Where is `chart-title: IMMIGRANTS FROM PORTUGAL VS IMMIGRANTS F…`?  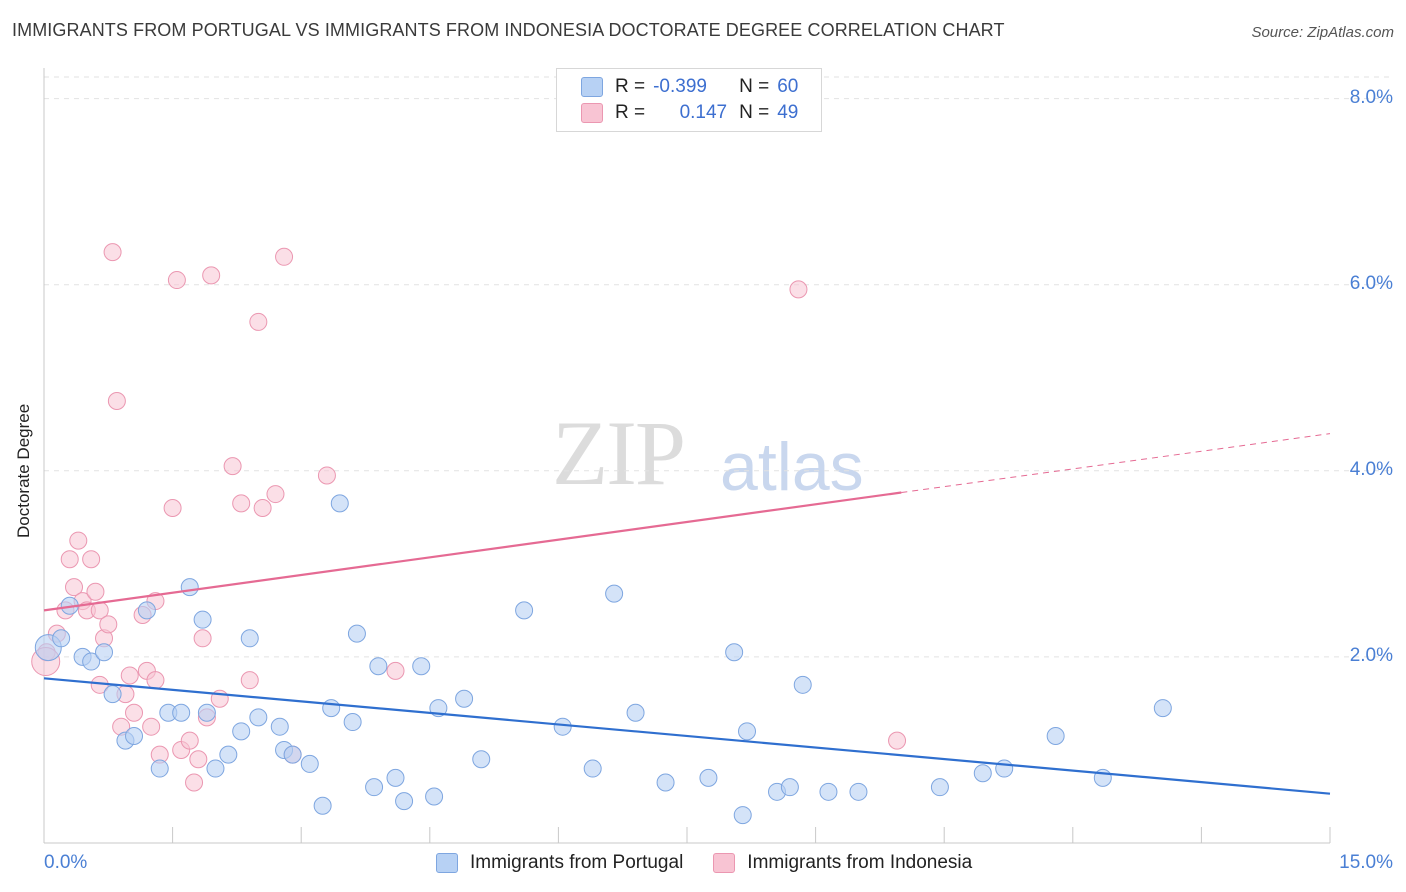 chart-title: IMMIGRANTS FROM PORTUGAL VS IMMIGRANTS F… is located at coordinates (508, 30).